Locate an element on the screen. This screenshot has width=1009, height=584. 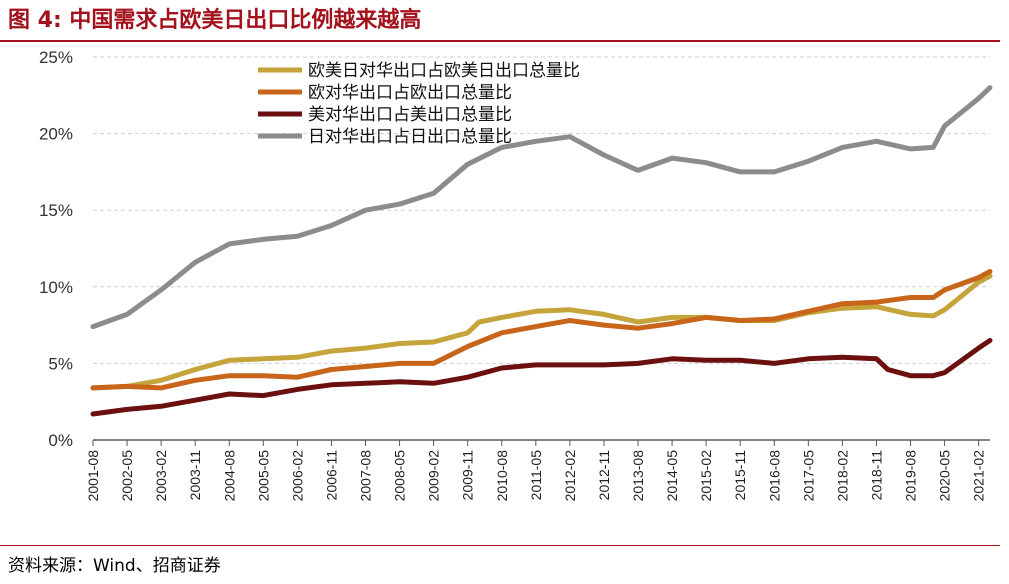
x-tick-label: 2002-05 is located at coordinates (127, 476).